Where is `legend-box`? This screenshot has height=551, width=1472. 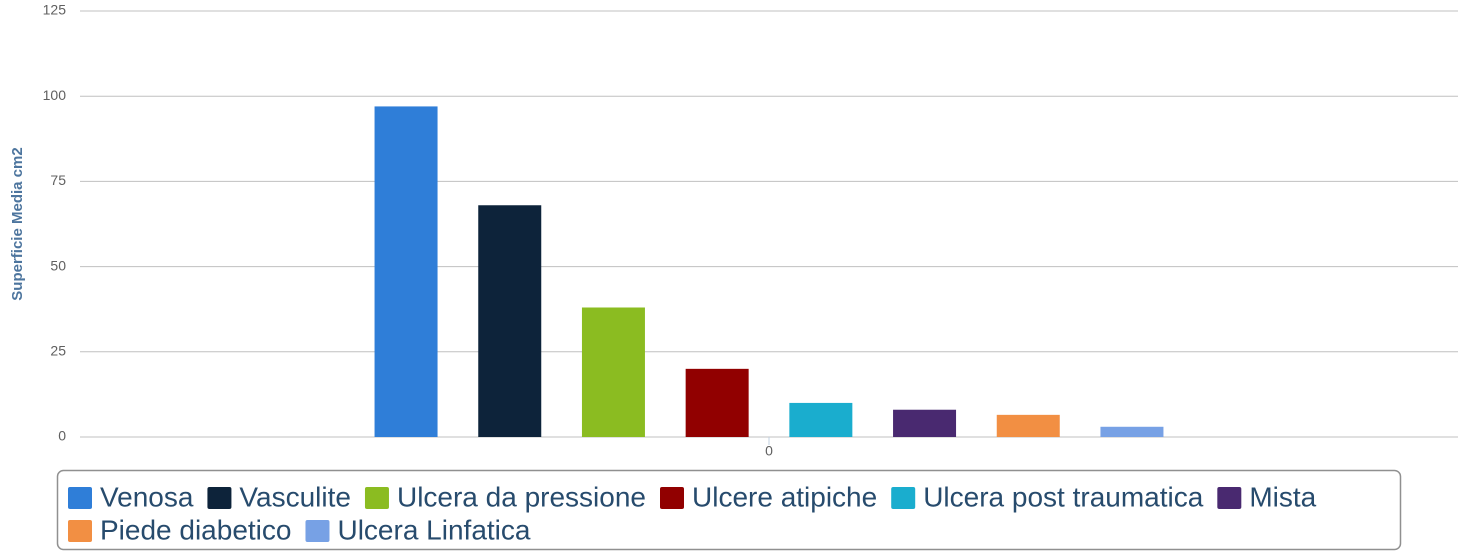 legend-box is located at coordinates (729, 510).